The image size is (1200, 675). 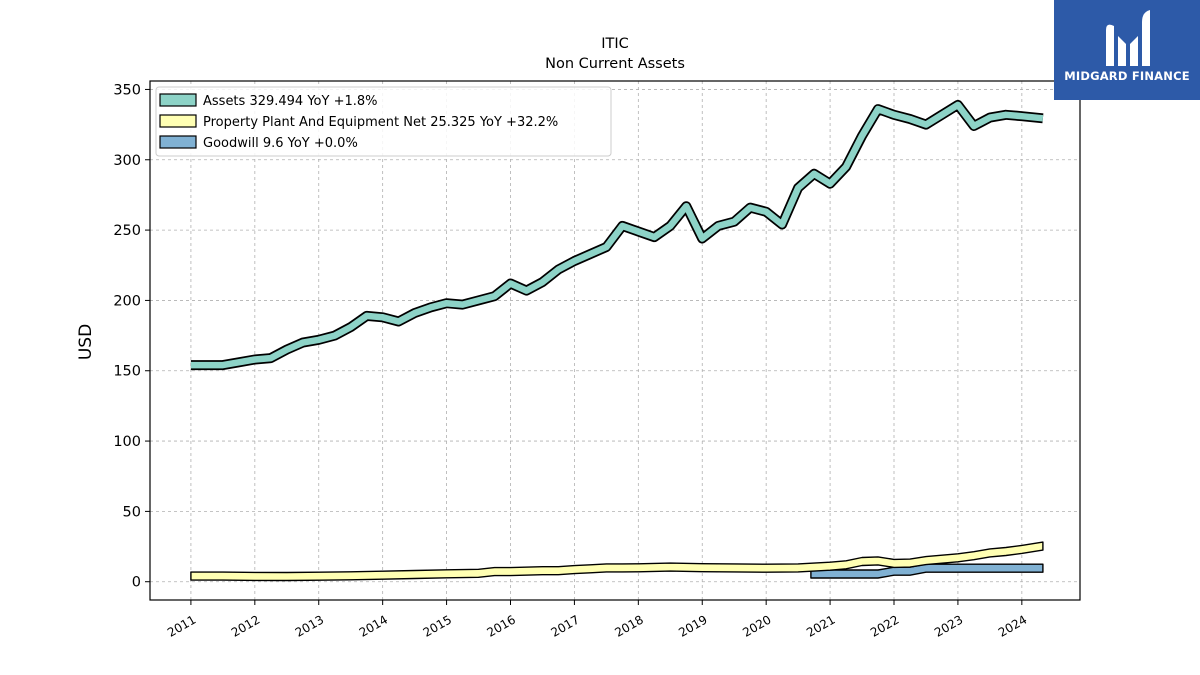 What do you see at coordinates (437, 625) in the screenshot?
I see `x-tick-label: 2015` at bounding box center [437, 625].